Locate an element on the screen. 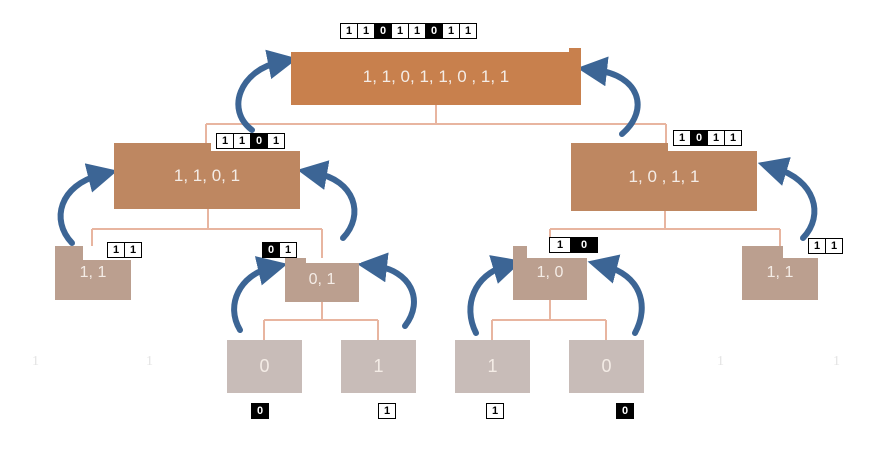 Image resolution: width=892 pixels, height=461 pixels. node-label: 1, 1, 0, 1, 1, 0 , 1, 1 is located at coordinates (436, 76).